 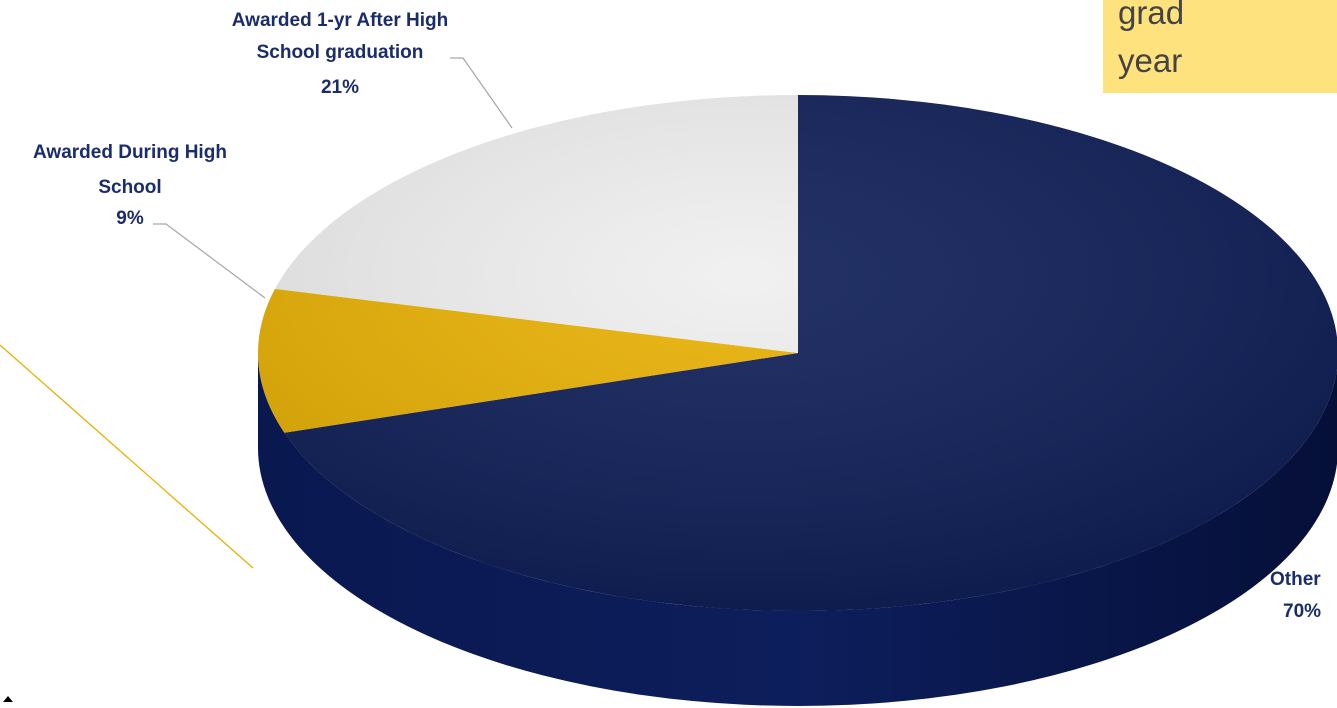 What do you see at coordinates (130, 218) in the screenshot?
I see `slice-value-during-hs: 9%` at bounding box center [130, 218].